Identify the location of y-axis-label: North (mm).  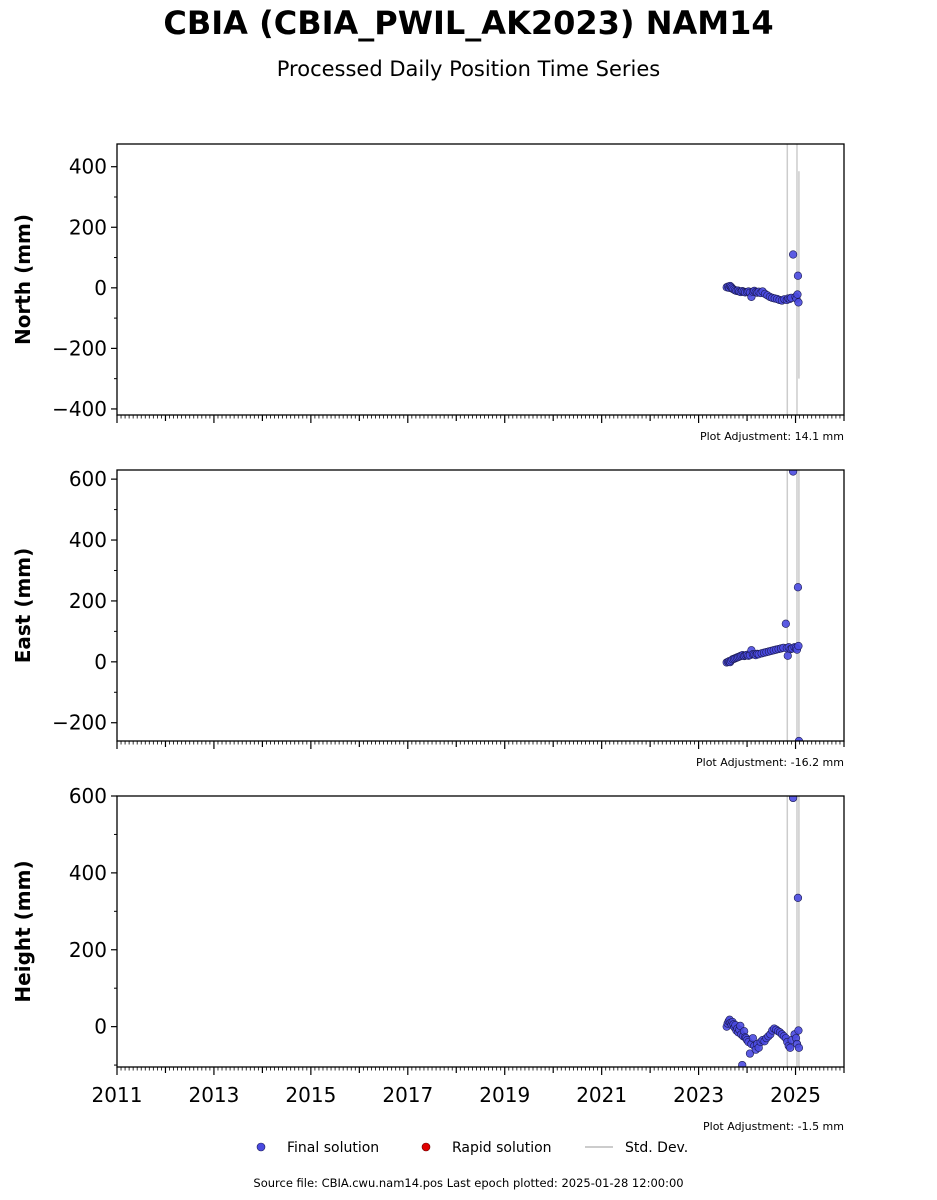
(23, 279).